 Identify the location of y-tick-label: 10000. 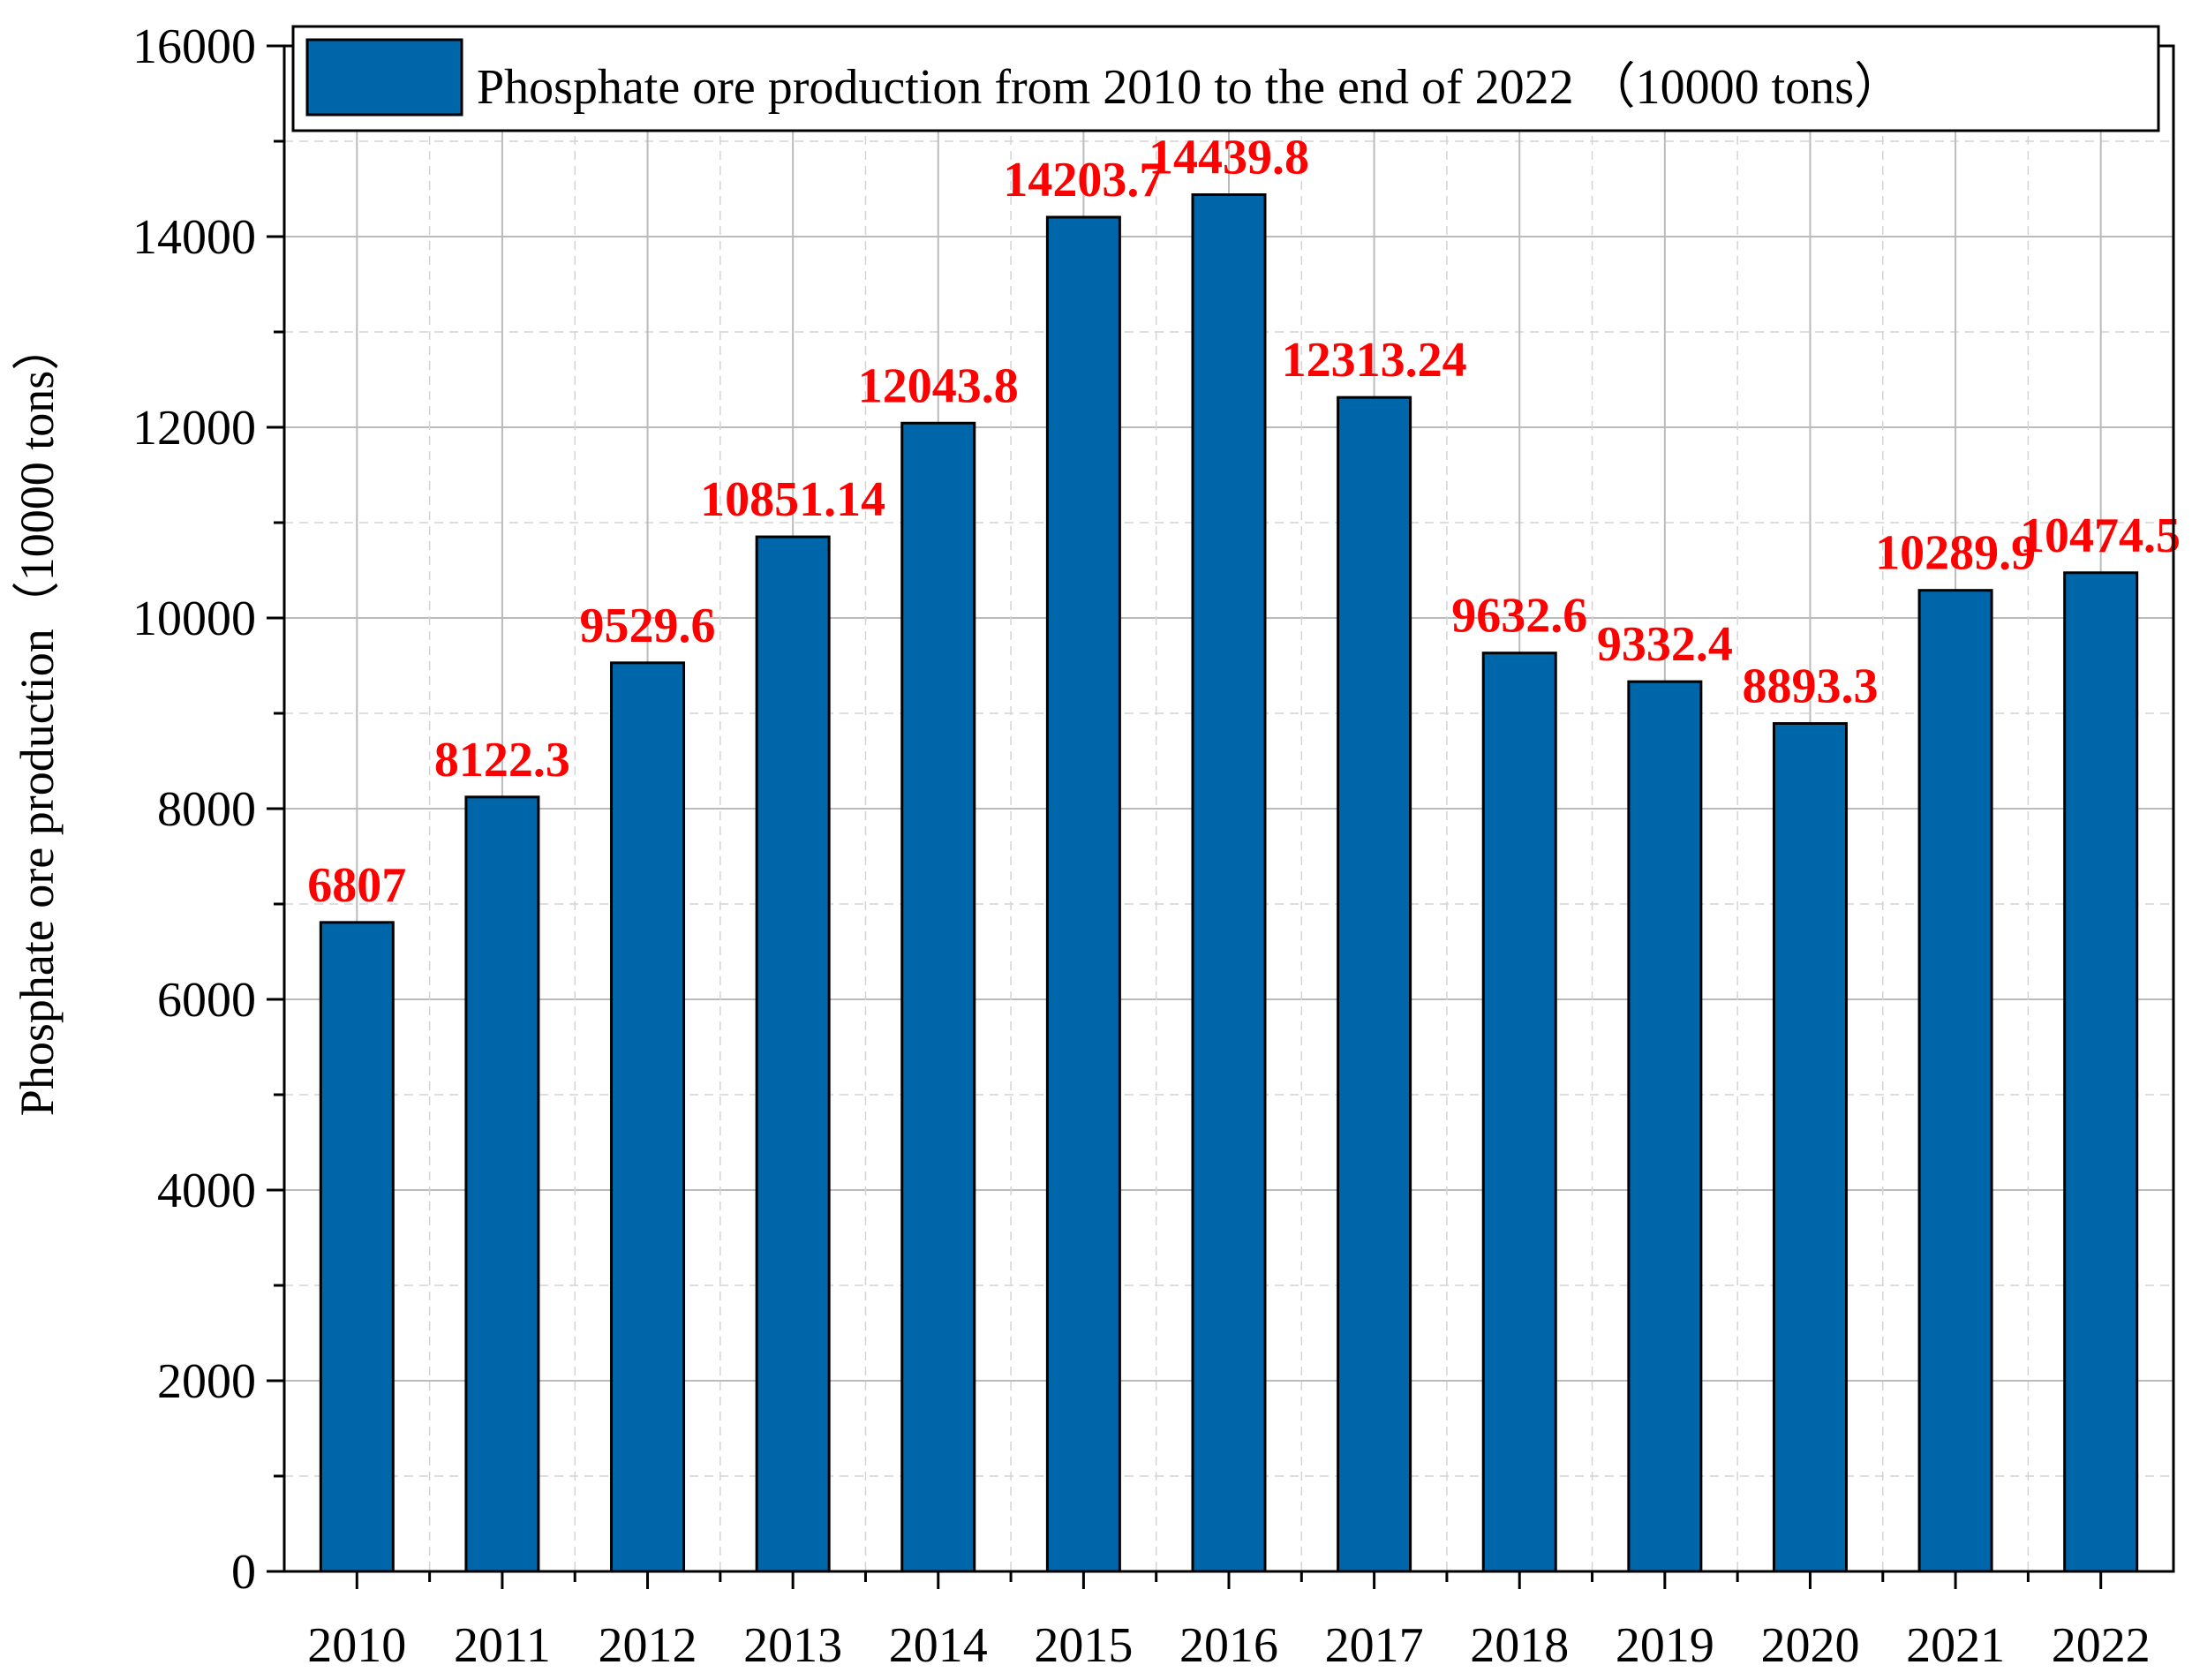
(194, 618).